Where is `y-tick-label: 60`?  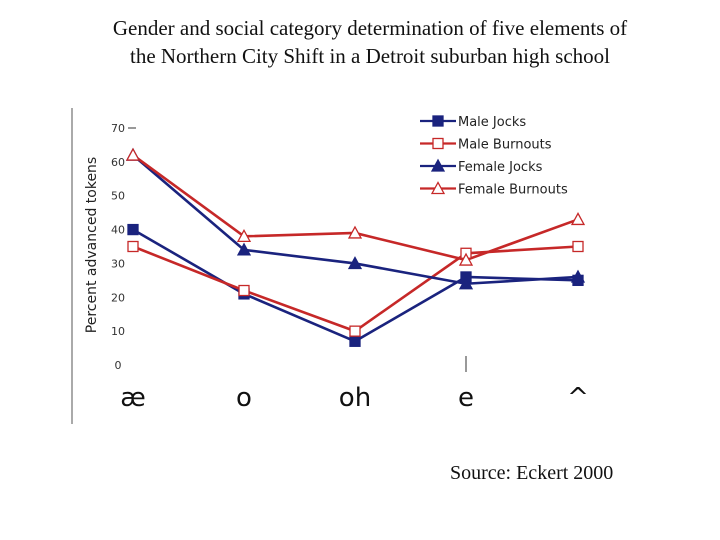
y-tick-label: 60 is located at coordinates (118, 162).